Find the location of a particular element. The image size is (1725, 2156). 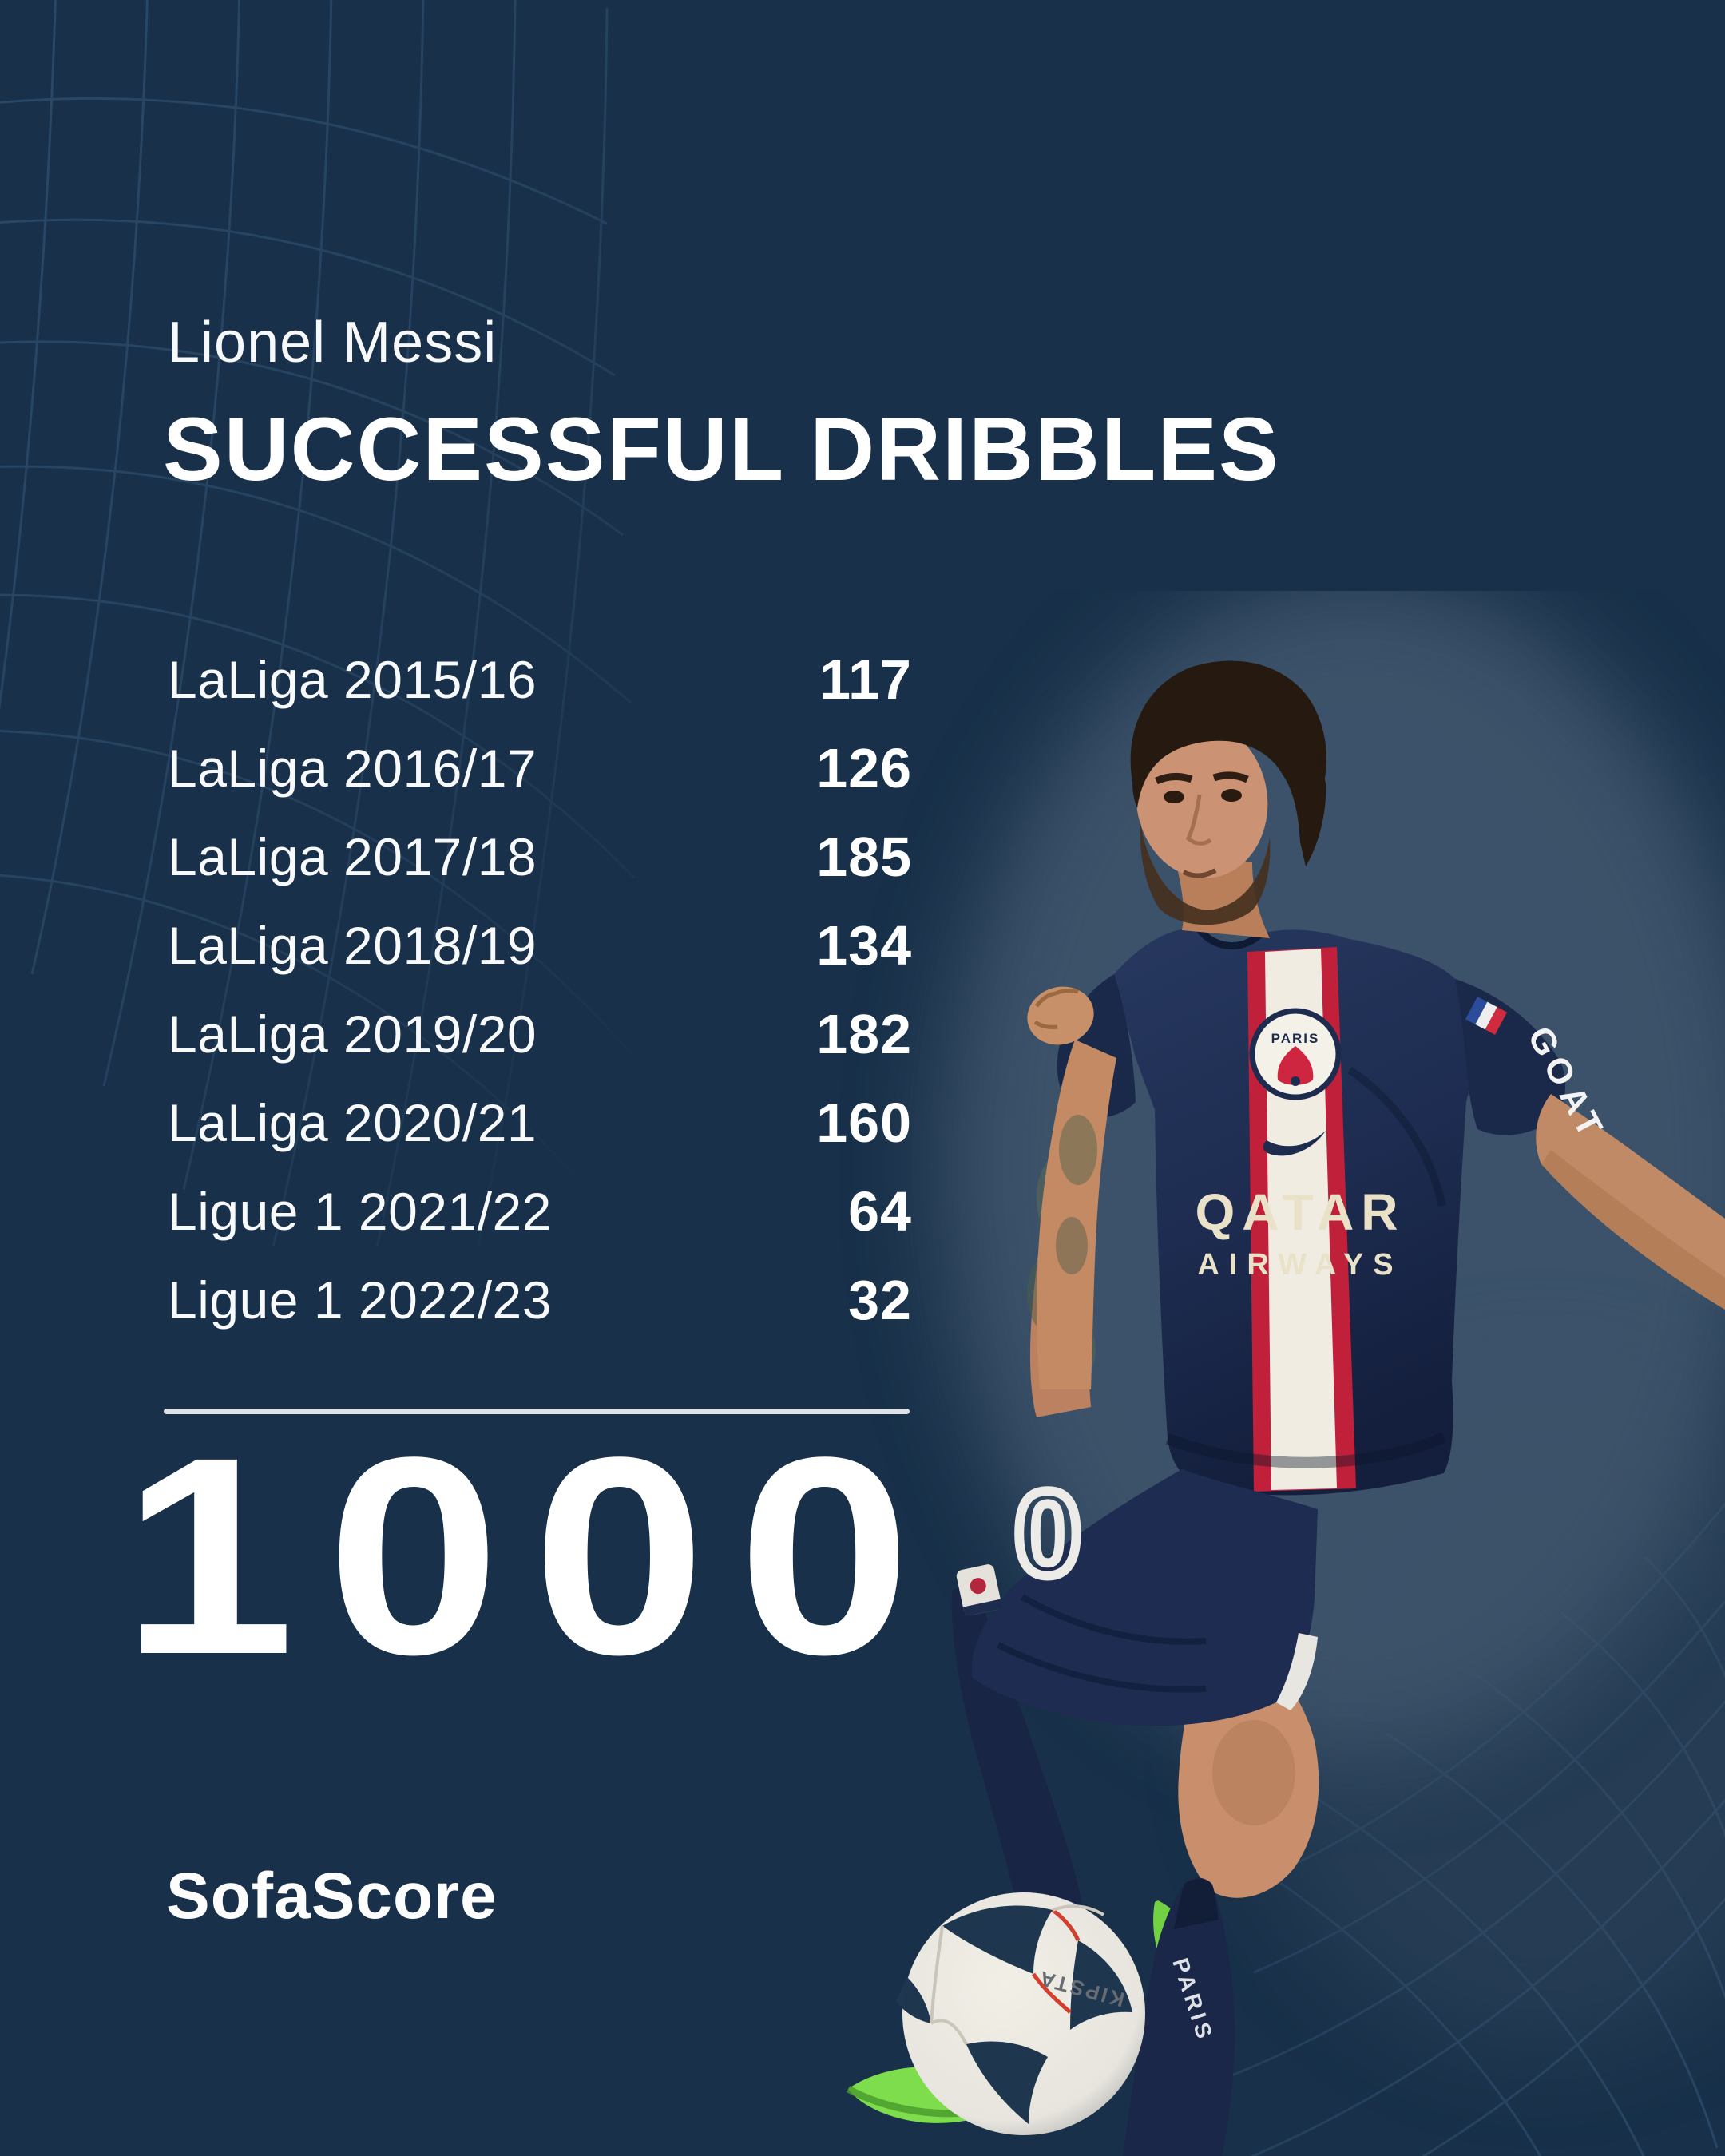

stat-row: LaLiga 2017/18 185 is located at coordinates (540, 856).